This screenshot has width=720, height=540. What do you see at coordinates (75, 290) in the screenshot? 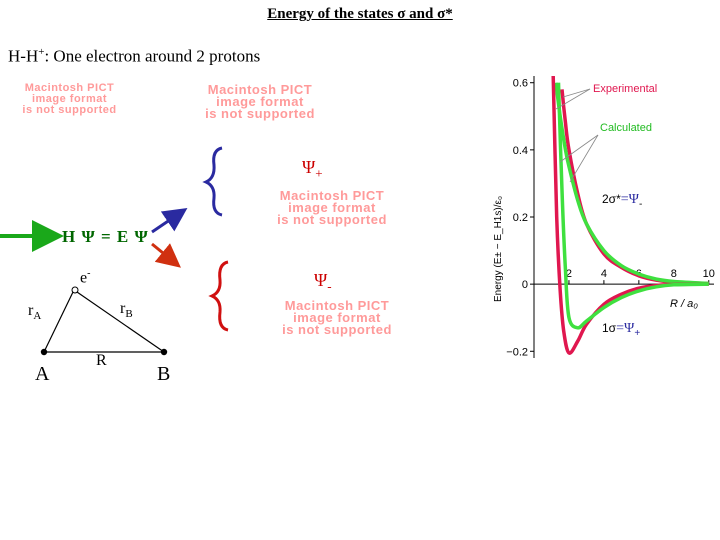
I see `electron-dot` at bounding box center [75, 290].